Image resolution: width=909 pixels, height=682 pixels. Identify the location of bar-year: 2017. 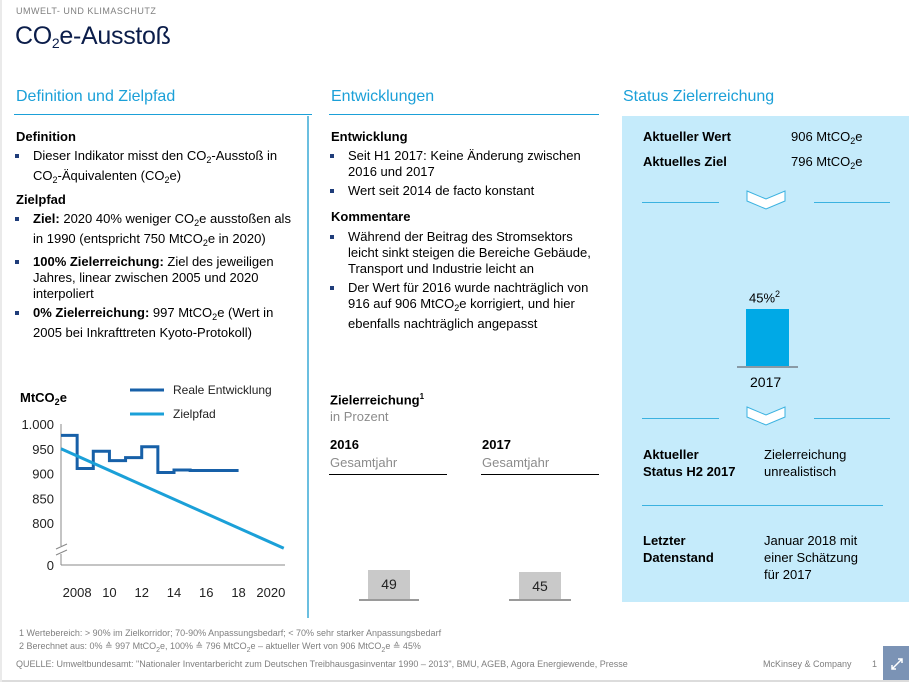
(766, 382).